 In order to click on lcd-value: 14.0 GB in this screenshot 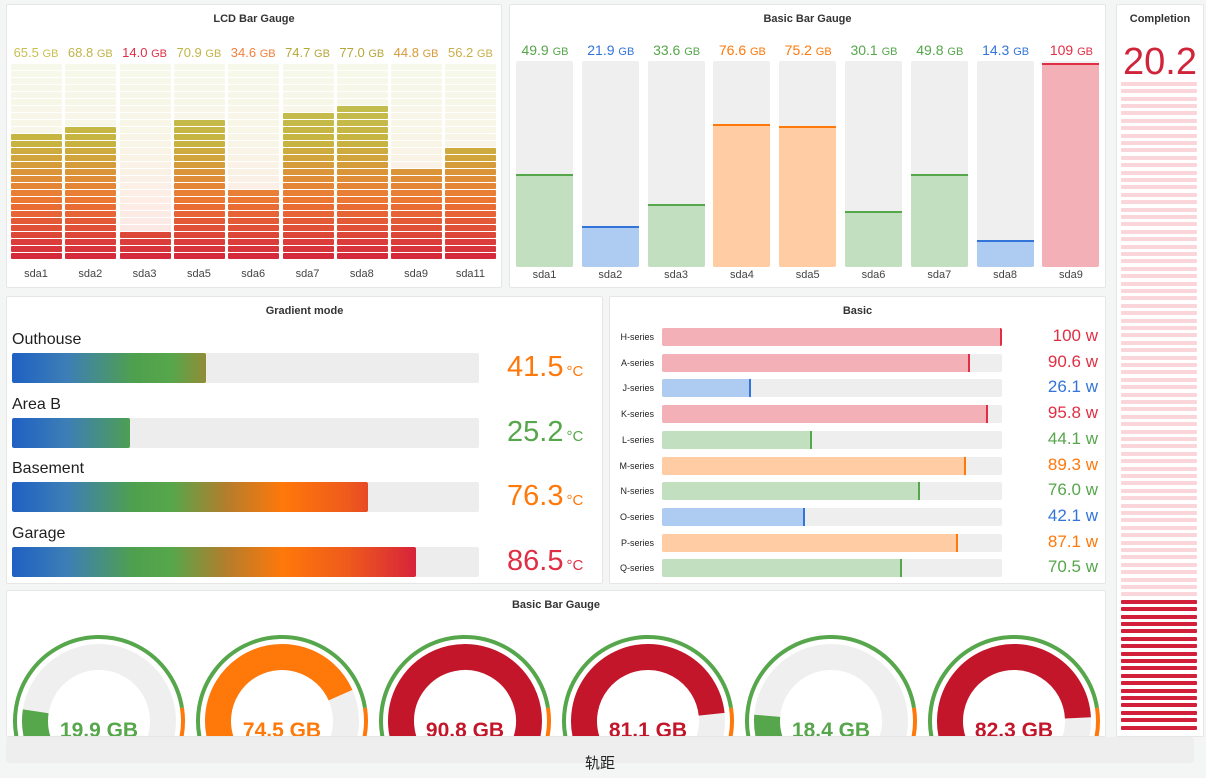, I will do `click(145, 52)`.